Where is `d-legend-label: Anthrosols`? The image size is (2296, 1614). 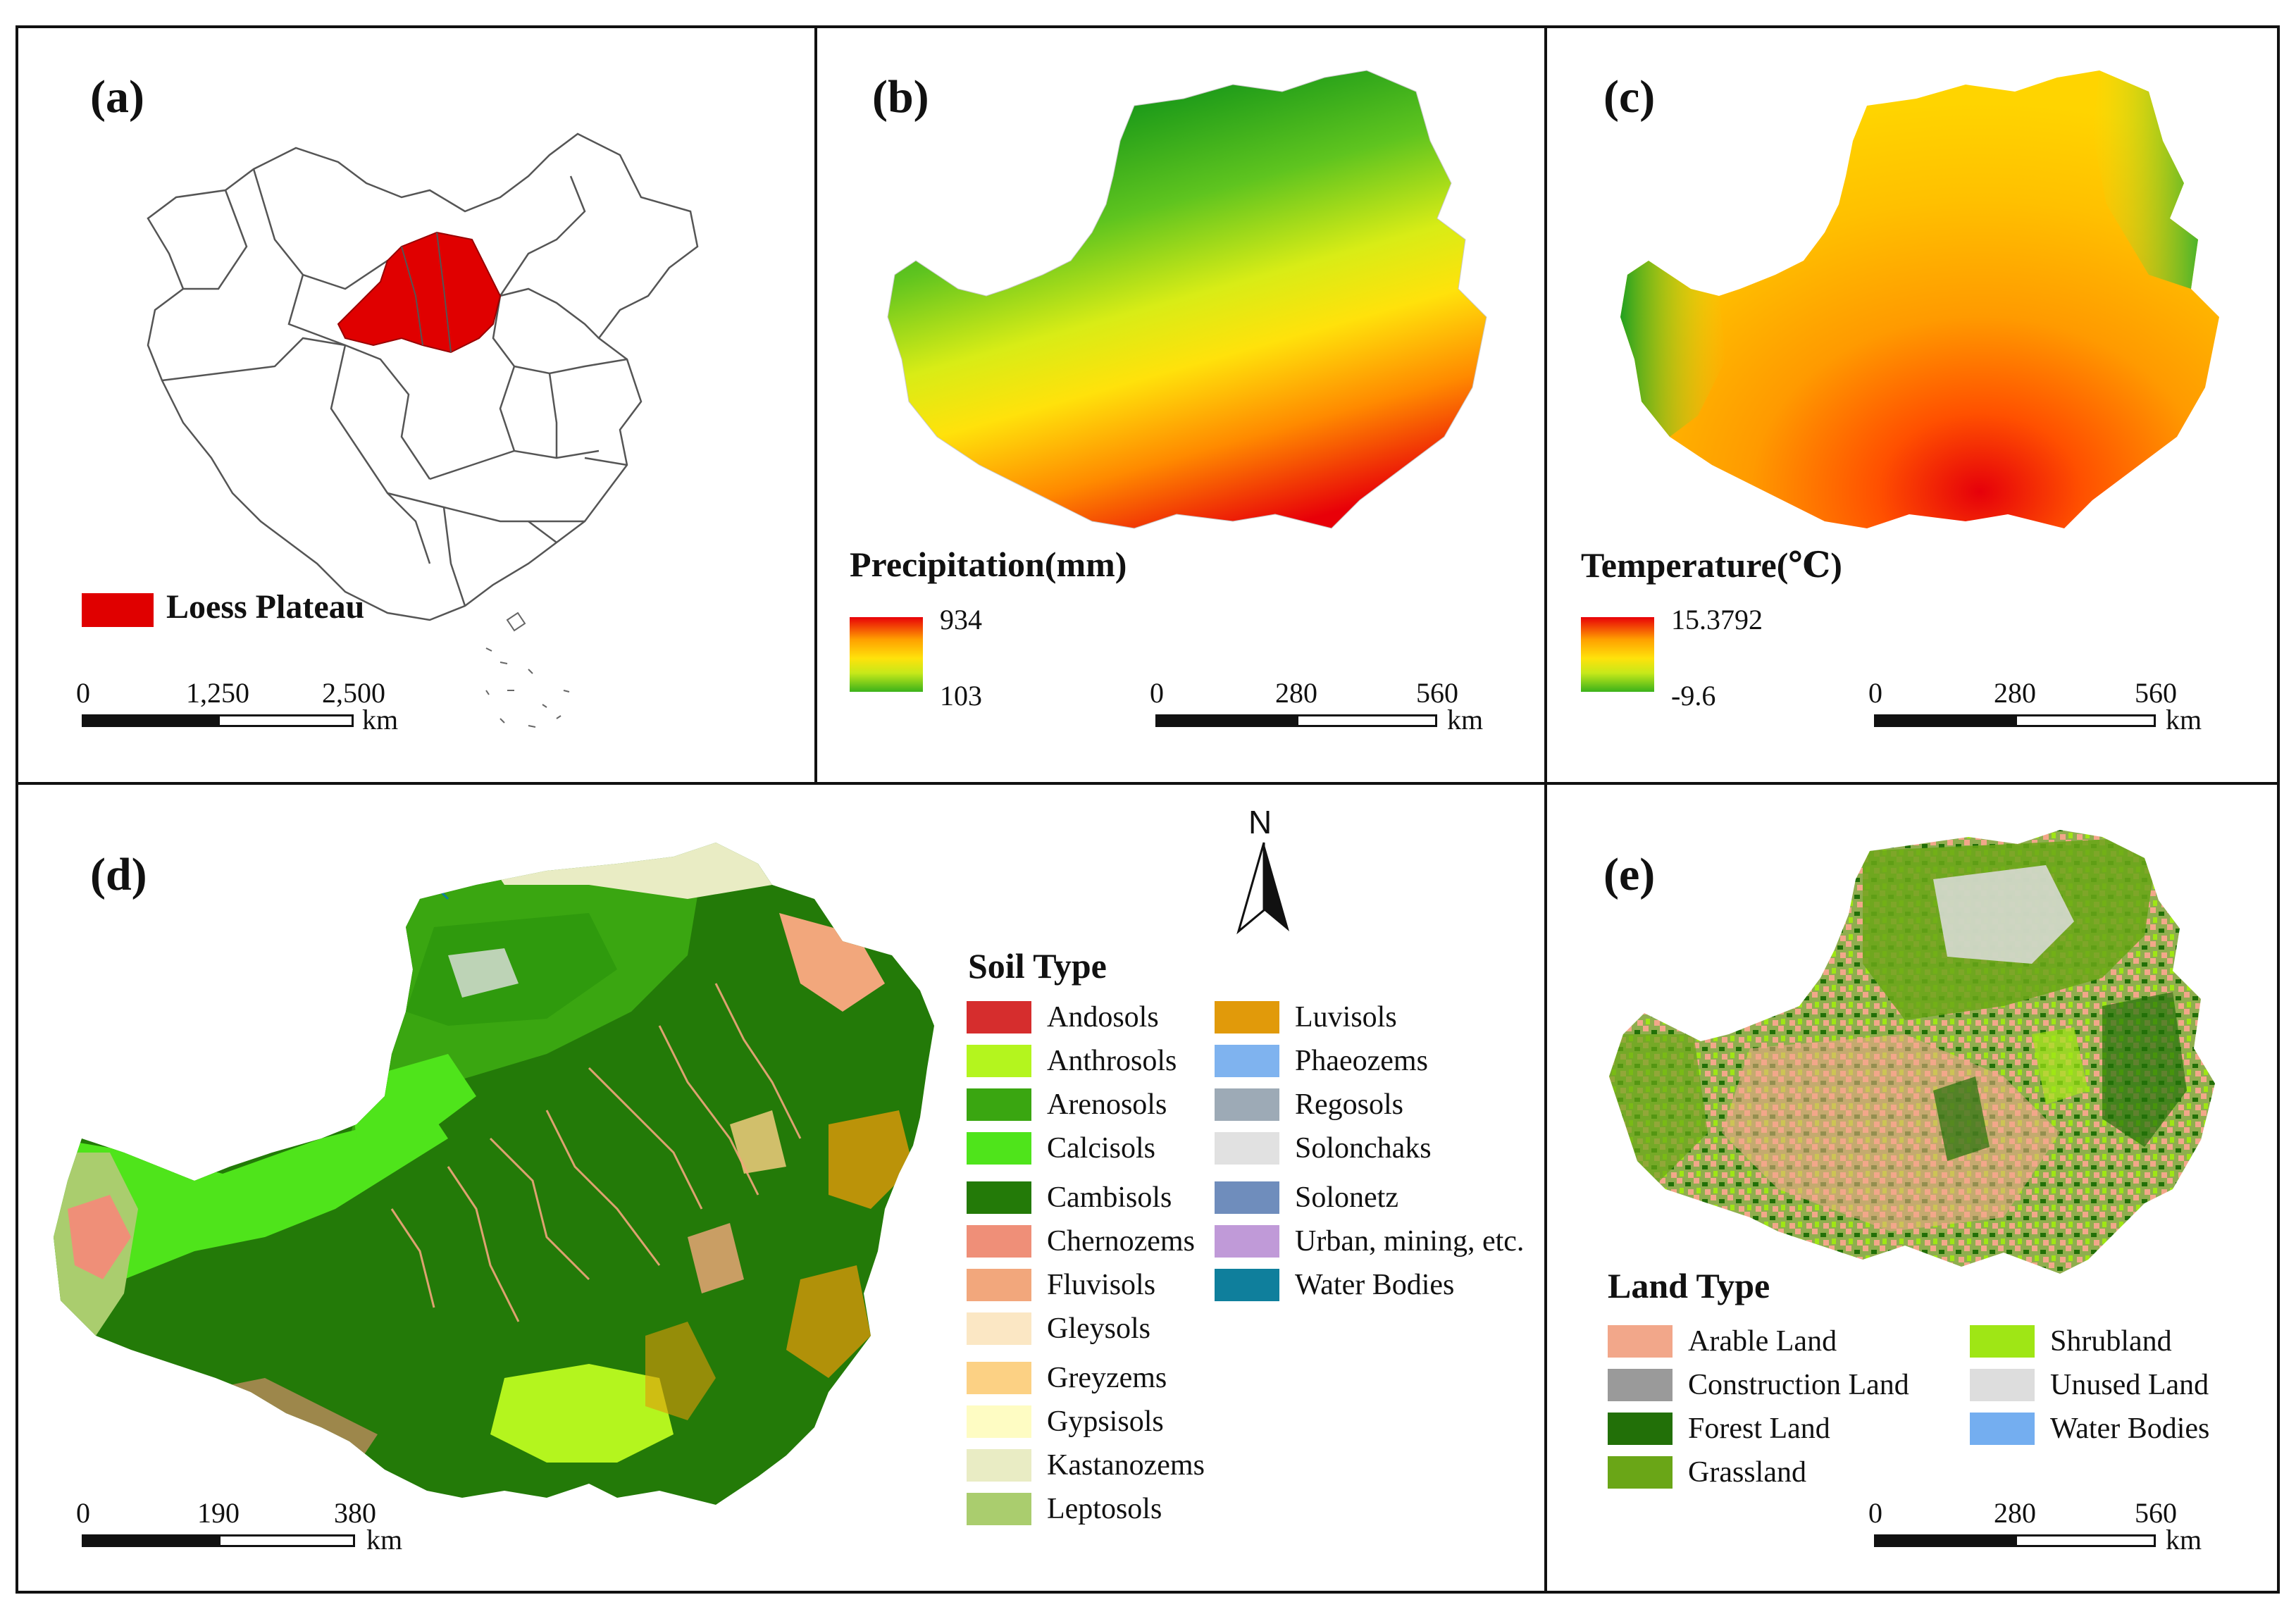
d-legend-label: Anthrosols is located at coordinates (1112, 1061).